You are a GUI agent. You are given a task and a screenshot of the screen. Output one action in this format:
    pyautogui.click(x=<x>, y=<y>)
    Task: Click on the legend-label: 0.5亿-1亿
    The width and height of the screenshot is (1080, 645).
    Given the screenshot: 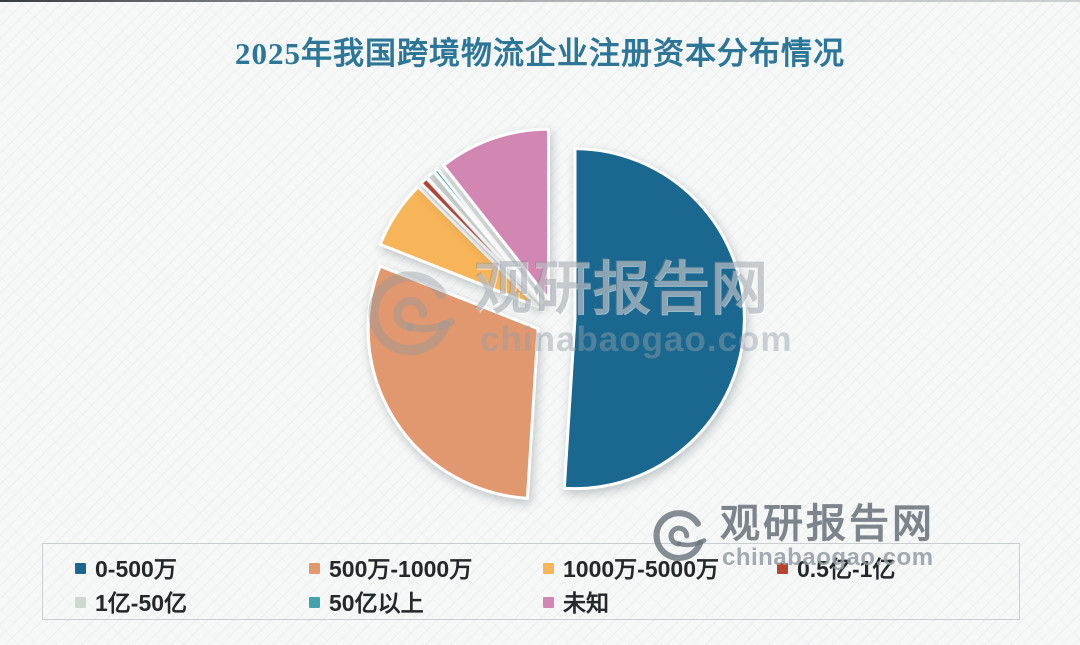 What is the action you would take?
    pyautogui.click(x=846, y=569)
    